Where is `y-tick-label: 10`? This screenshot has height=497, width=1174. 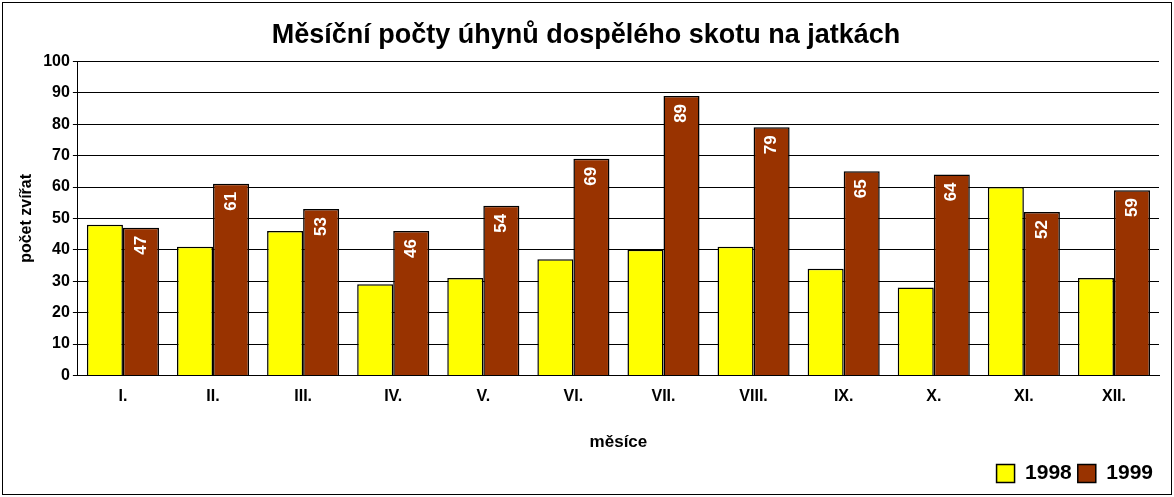
y-tick-label: 10 is located at coordinates (61, 343).